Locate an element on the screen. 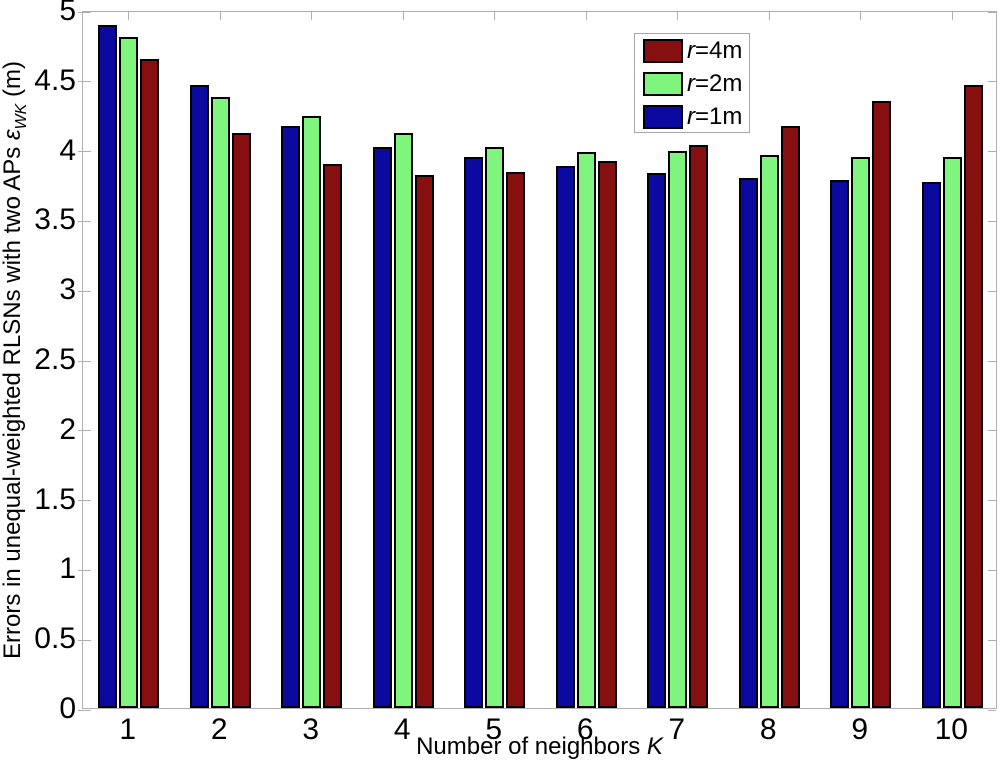 The image size is (1000, 766). bar-r1m-k9 is located at coordinates (840, 444).